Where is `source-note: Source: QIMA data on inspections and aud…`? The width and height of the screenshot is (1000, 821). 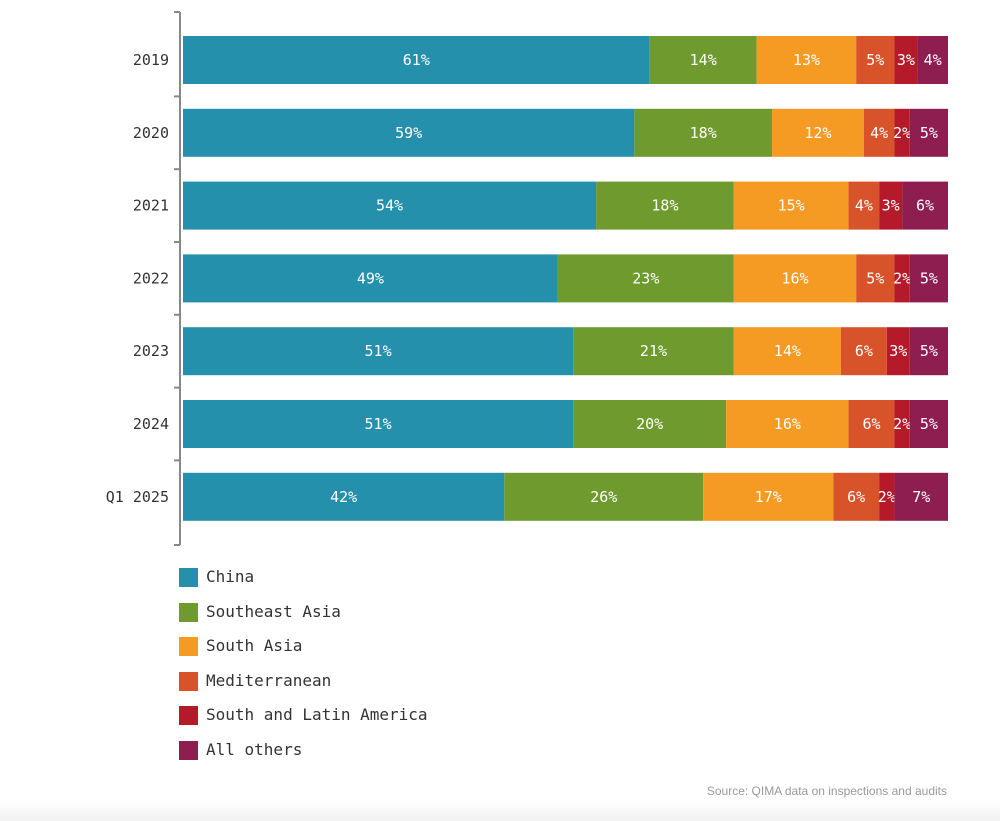
source-note: Source: QIMA data on inspections and aud… is located at coordinates (826, 791).